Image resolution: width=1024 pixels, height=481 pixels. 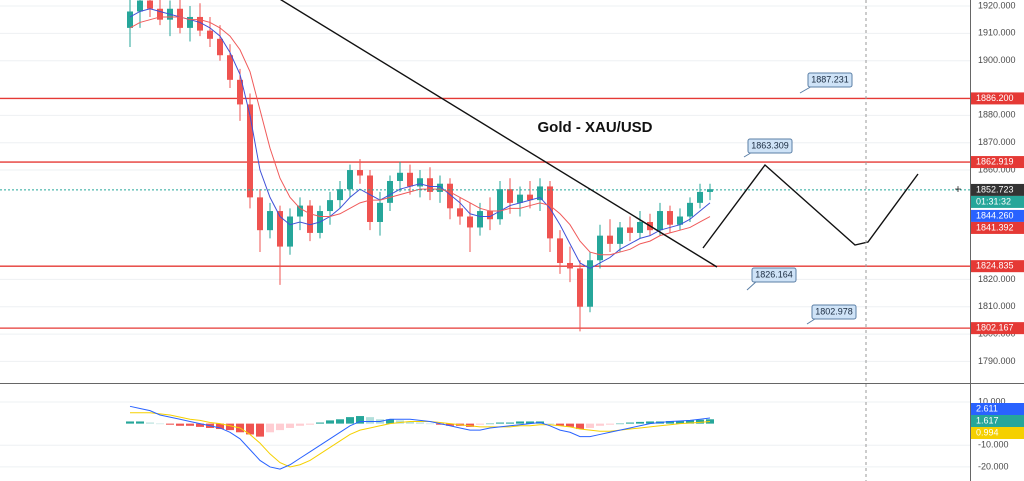 I want to click on macd-line, so click(x=420, y=437).